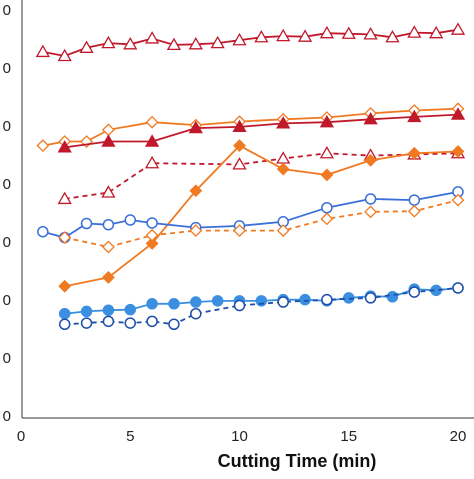  Describe the element at coordinates (458, 436) in the screenshot. I see `x-tick-label: 20` at that location.